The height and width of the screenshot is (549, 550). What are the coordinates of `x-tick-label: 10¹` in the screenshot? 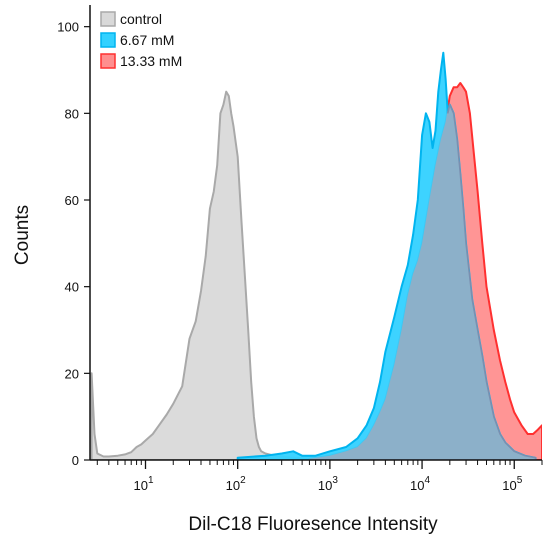 It's located at (143, 484).